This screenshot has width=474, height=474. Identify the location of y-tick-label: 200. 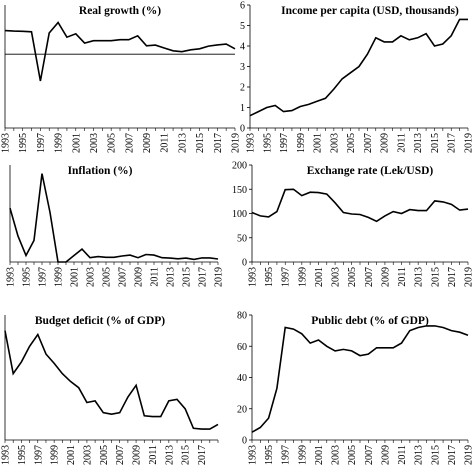
(239, 166).